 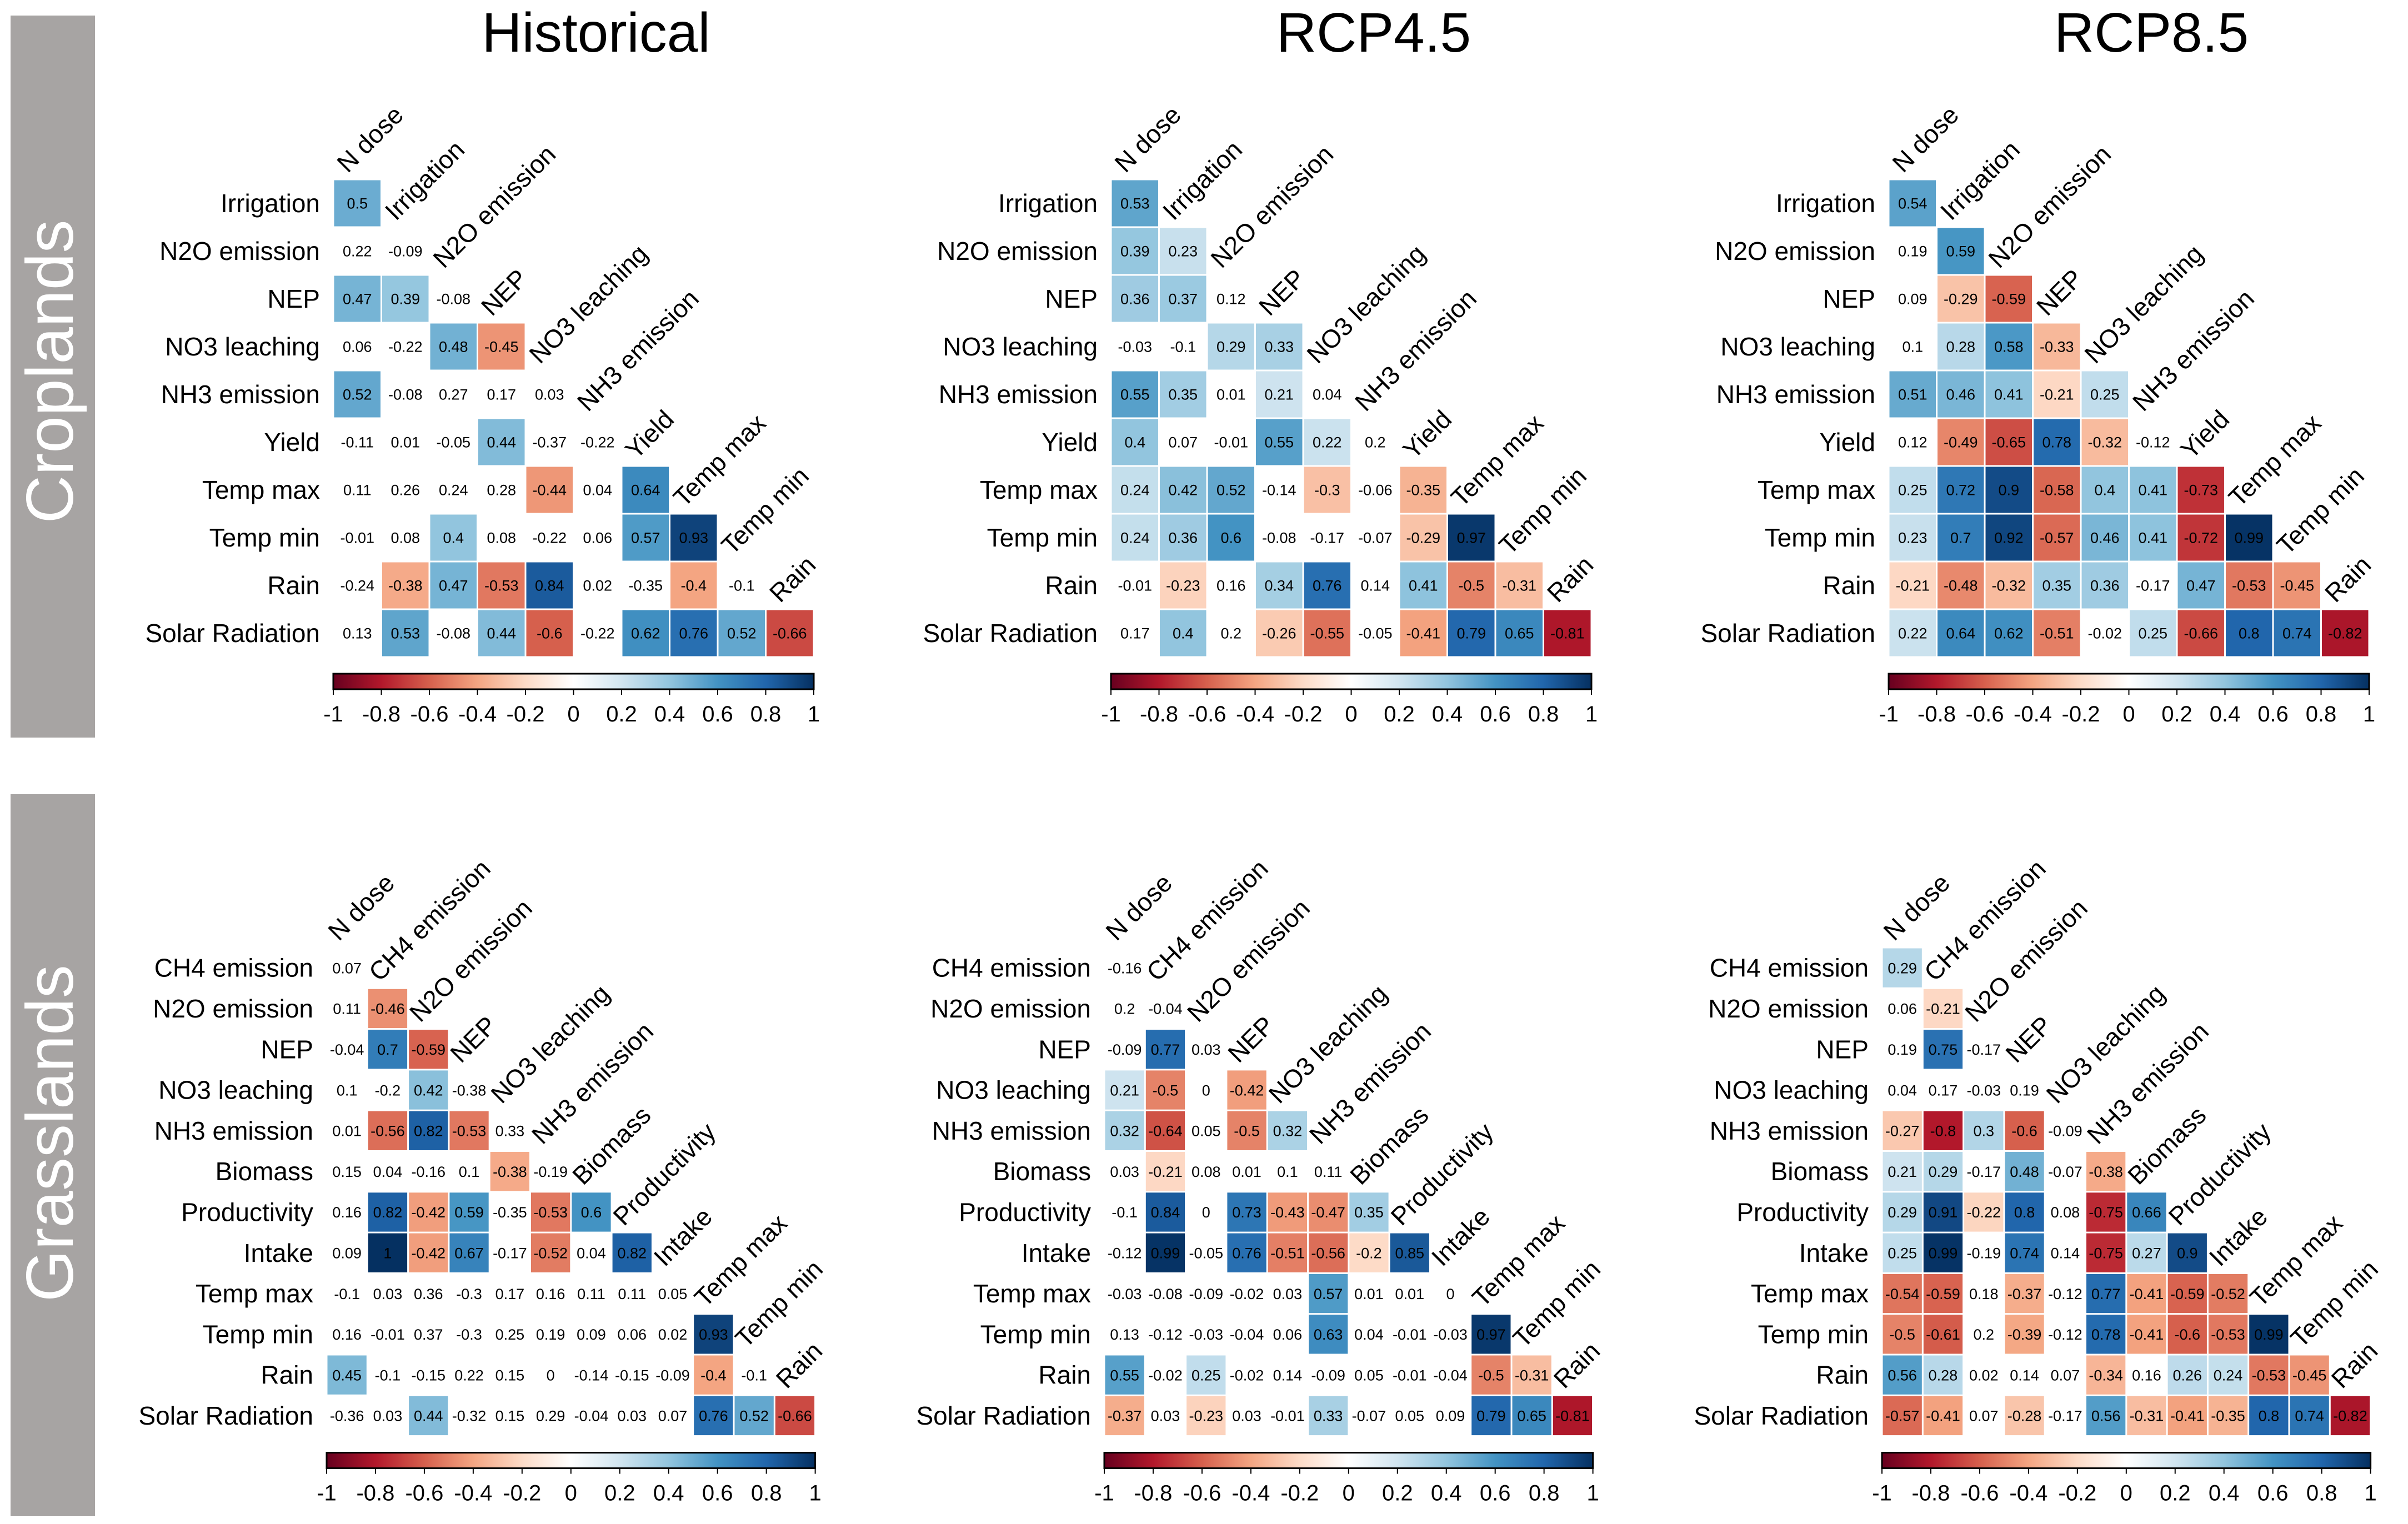 What do you see at coordinates (2104, 442) in the screenshot?
I see `cell-value-label: -0.32` at bounding box center [2104, 442].